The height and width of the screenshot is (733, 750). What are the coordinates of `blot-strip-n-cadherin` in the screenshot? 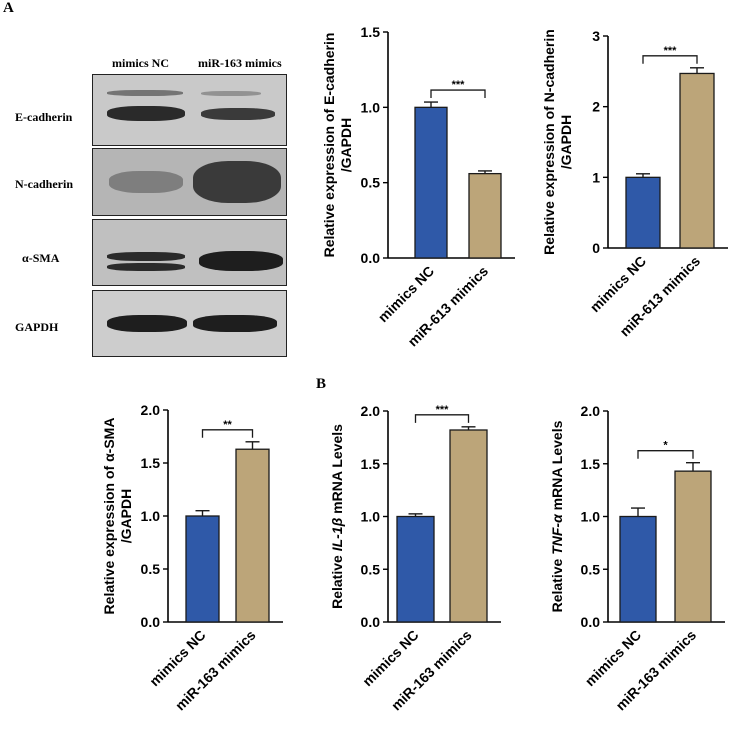 It's located at (189, 182).